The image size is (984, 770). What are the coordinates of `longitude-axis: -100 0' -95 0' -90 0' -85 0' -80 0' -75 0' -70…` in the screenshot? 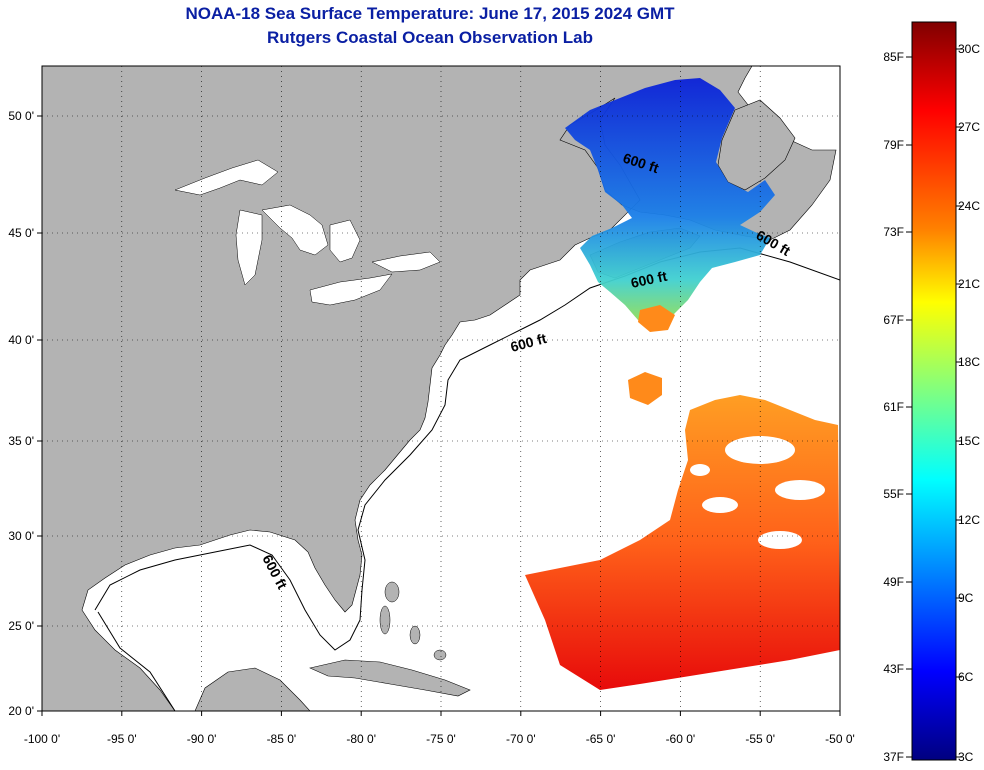 It's located at (439, 728).